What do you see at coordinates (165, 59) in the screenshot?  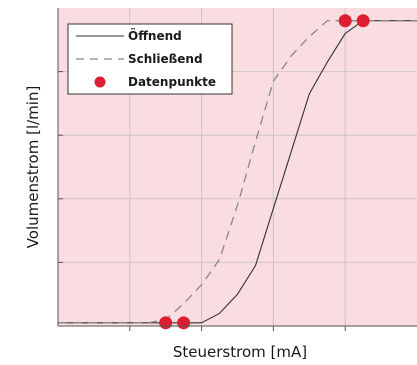 I see `legend-label-schliessend: Schließend` at bounding box center [165, 59].